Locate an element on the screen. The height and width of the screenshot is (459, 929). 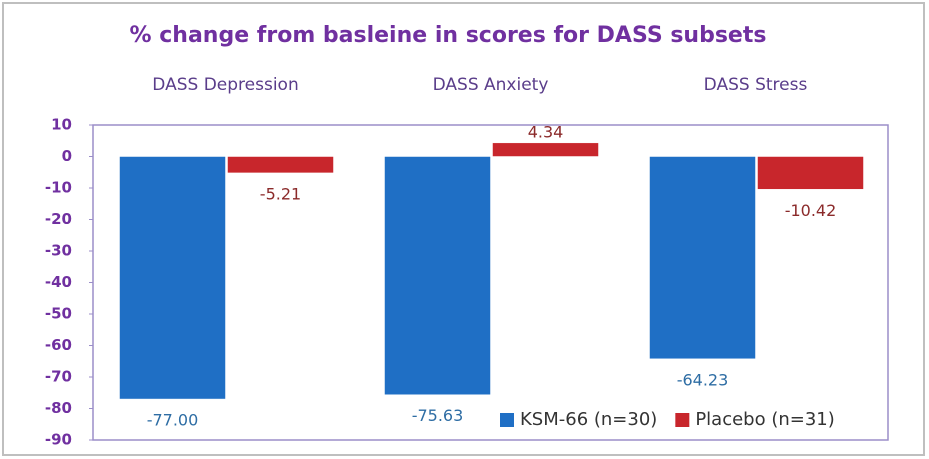
y-tick-label: -30 is located at coordinates (58, 251).